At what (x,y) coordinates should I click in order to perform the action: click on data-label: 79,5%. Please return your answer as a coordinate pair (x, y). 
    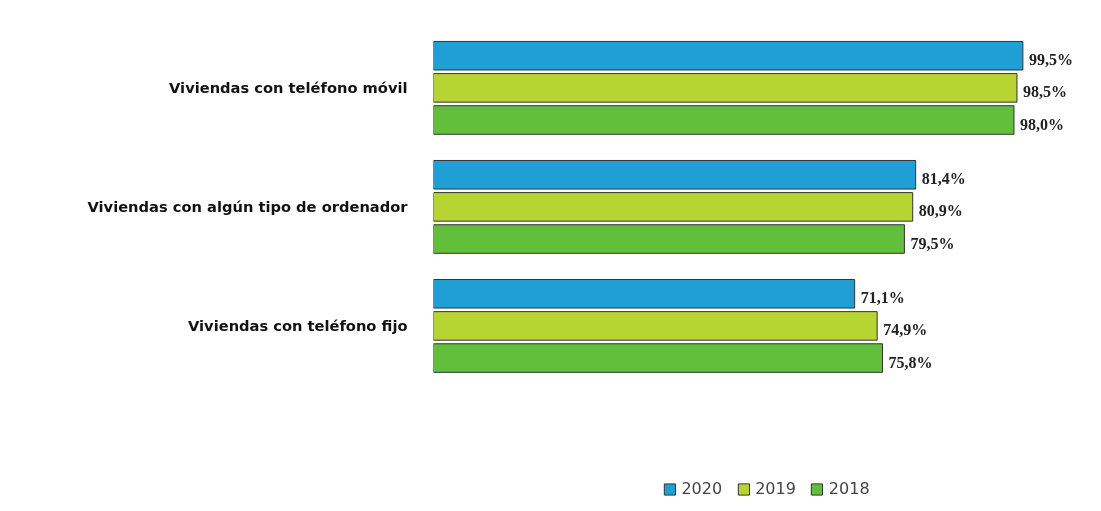
    Looking at the image, I should click on (932, 243).